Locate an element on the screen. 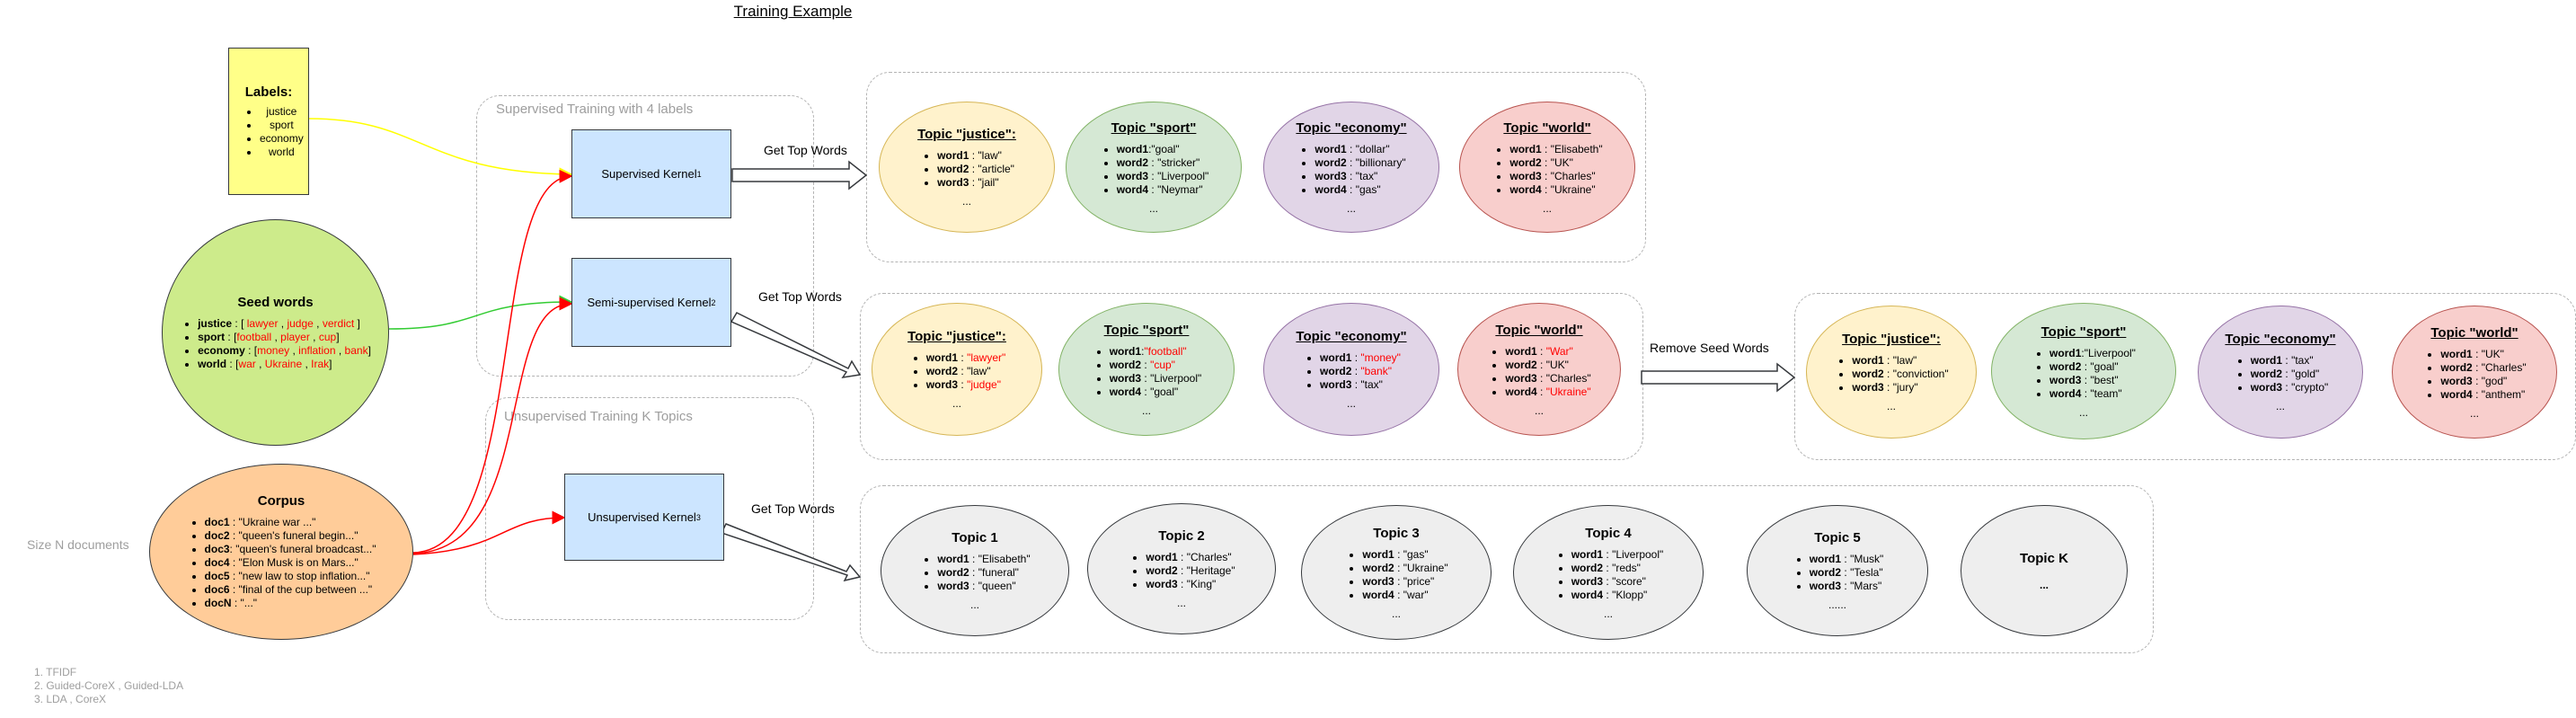 Image resolution: width=2576 pixels, height=718 pixels. word-value: : "jail" is located at coordinates (984, 183).